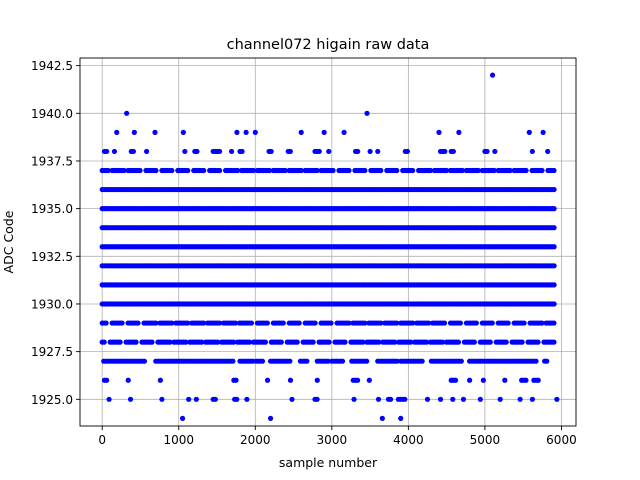  What do you see at coordinates (8, 241) in the screenshot?
I see `y-axis-label: ADC Code` at bounding box center [8, 241].